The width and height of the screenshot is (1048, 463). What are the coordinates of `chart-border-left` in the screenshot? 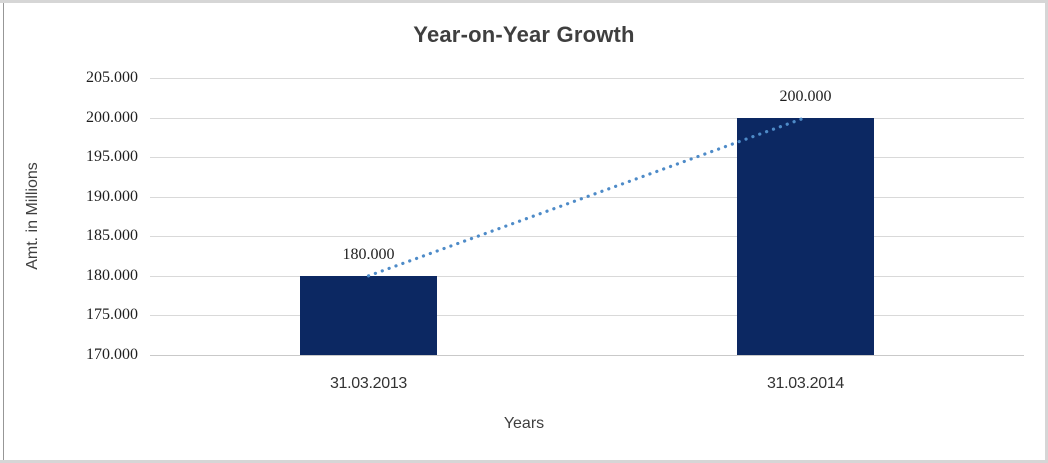 It's located at (3, 231).